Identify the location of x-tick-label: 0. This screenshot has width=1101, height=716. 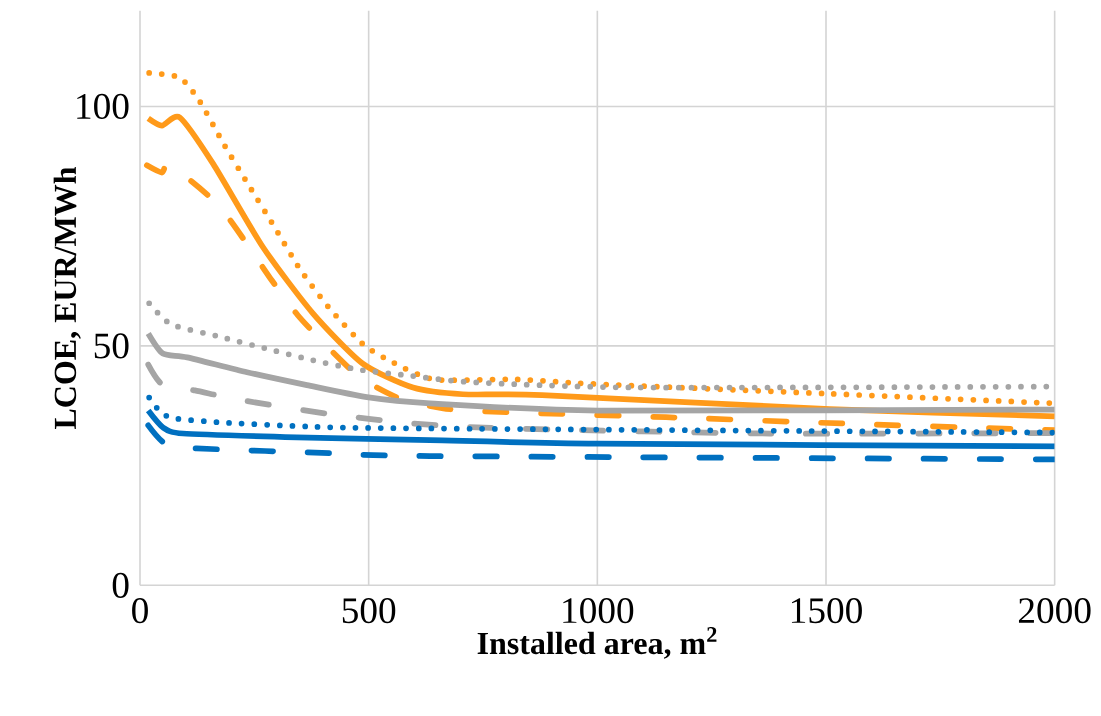
(140, 611).